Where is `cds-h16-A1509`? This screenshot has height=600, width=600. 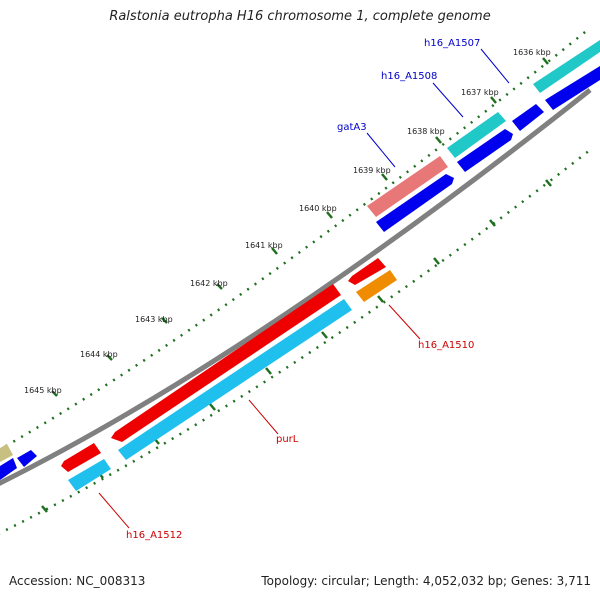 cds-h16-A1509 is located at coordinates (528, 117).